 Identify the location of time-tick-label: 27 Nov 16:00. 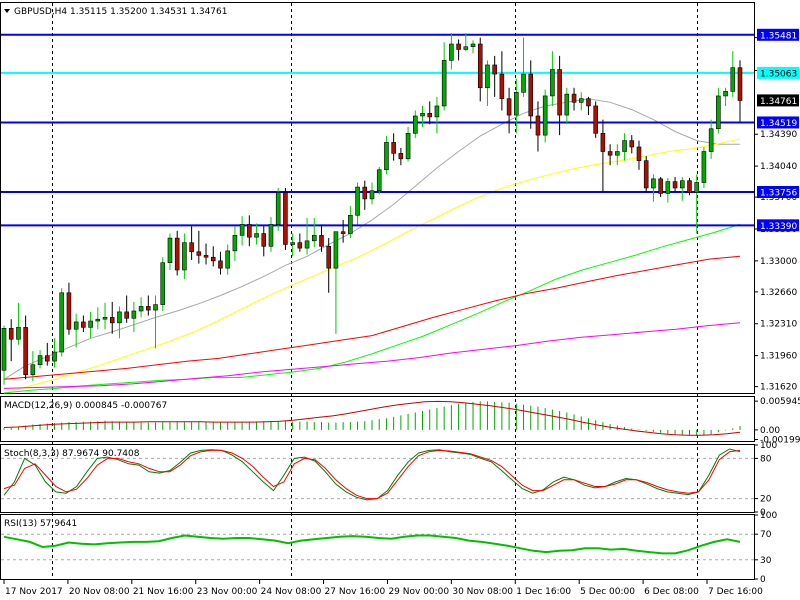
(355, 592).